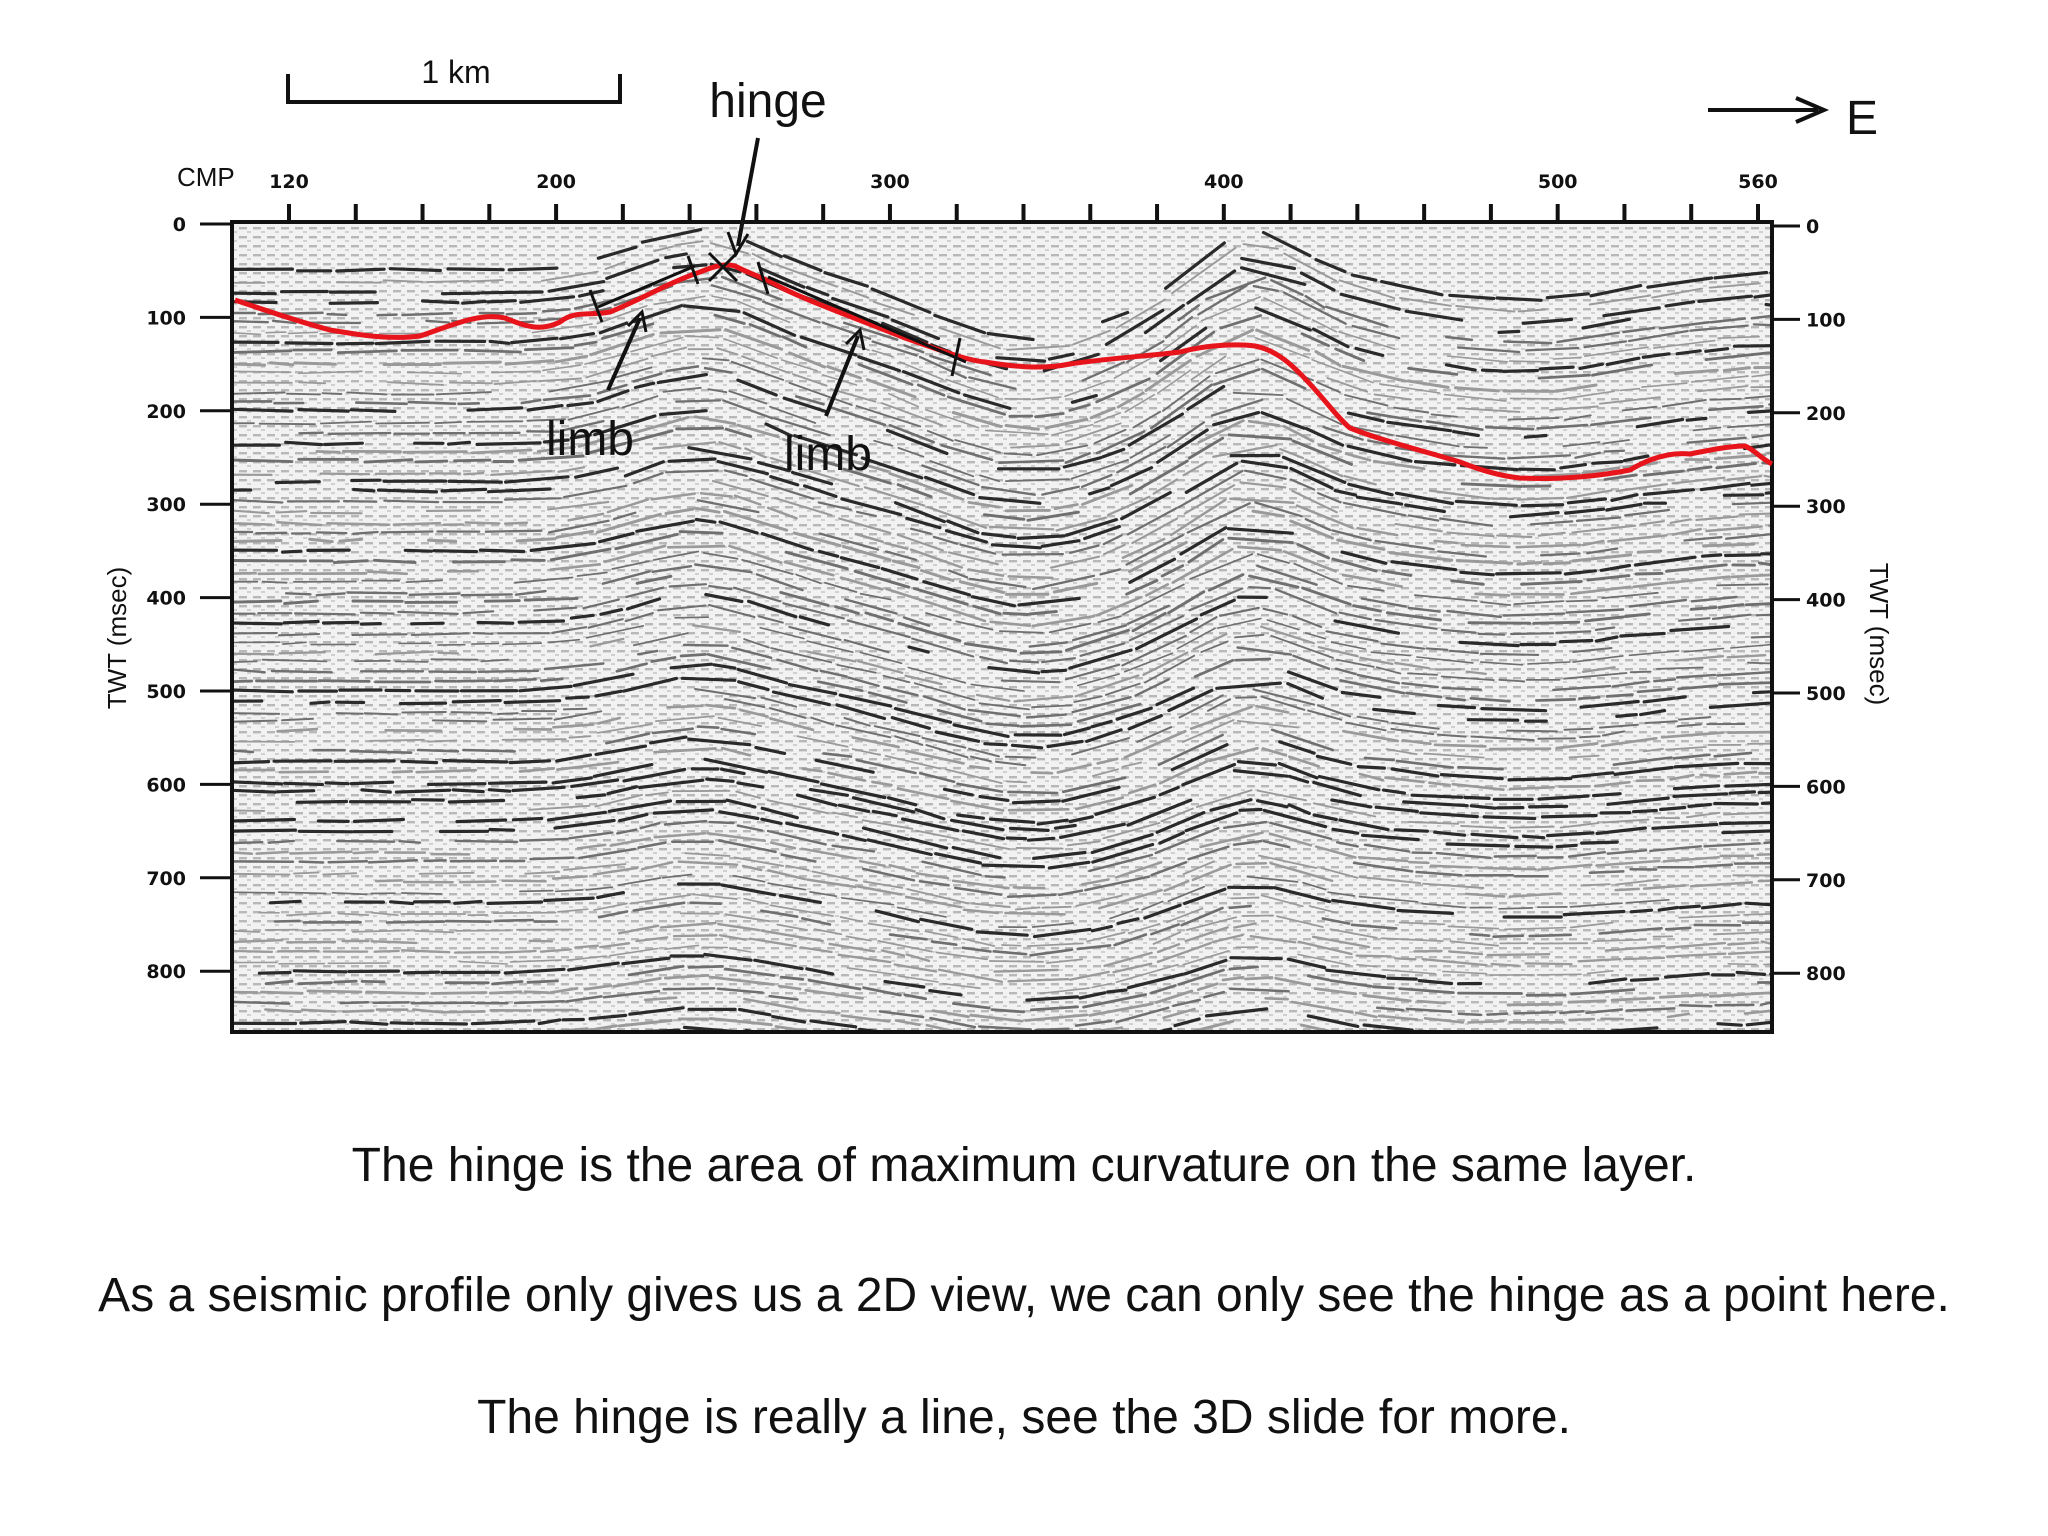 The height and width of the screenshot is (1536, 2048). What do you see at coordinates (1879, 634) in the screenshot?
I see `right-axis-title: TWT (msec)` at bounding box center [1879, 634].